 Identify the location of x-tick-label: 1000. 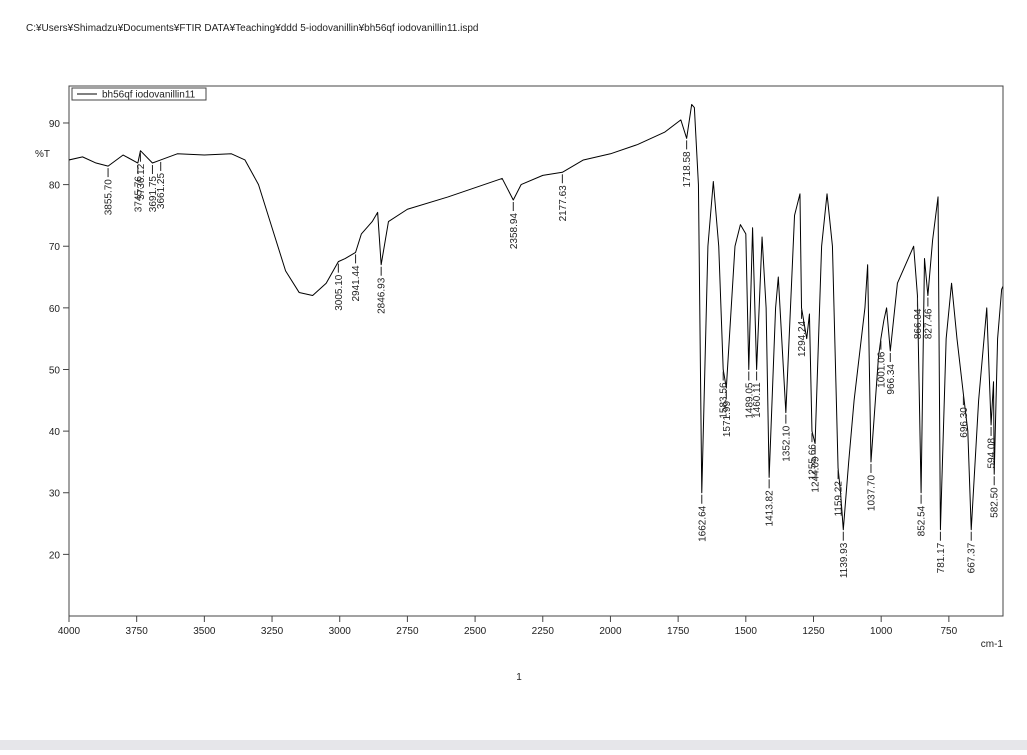
(881, 631).